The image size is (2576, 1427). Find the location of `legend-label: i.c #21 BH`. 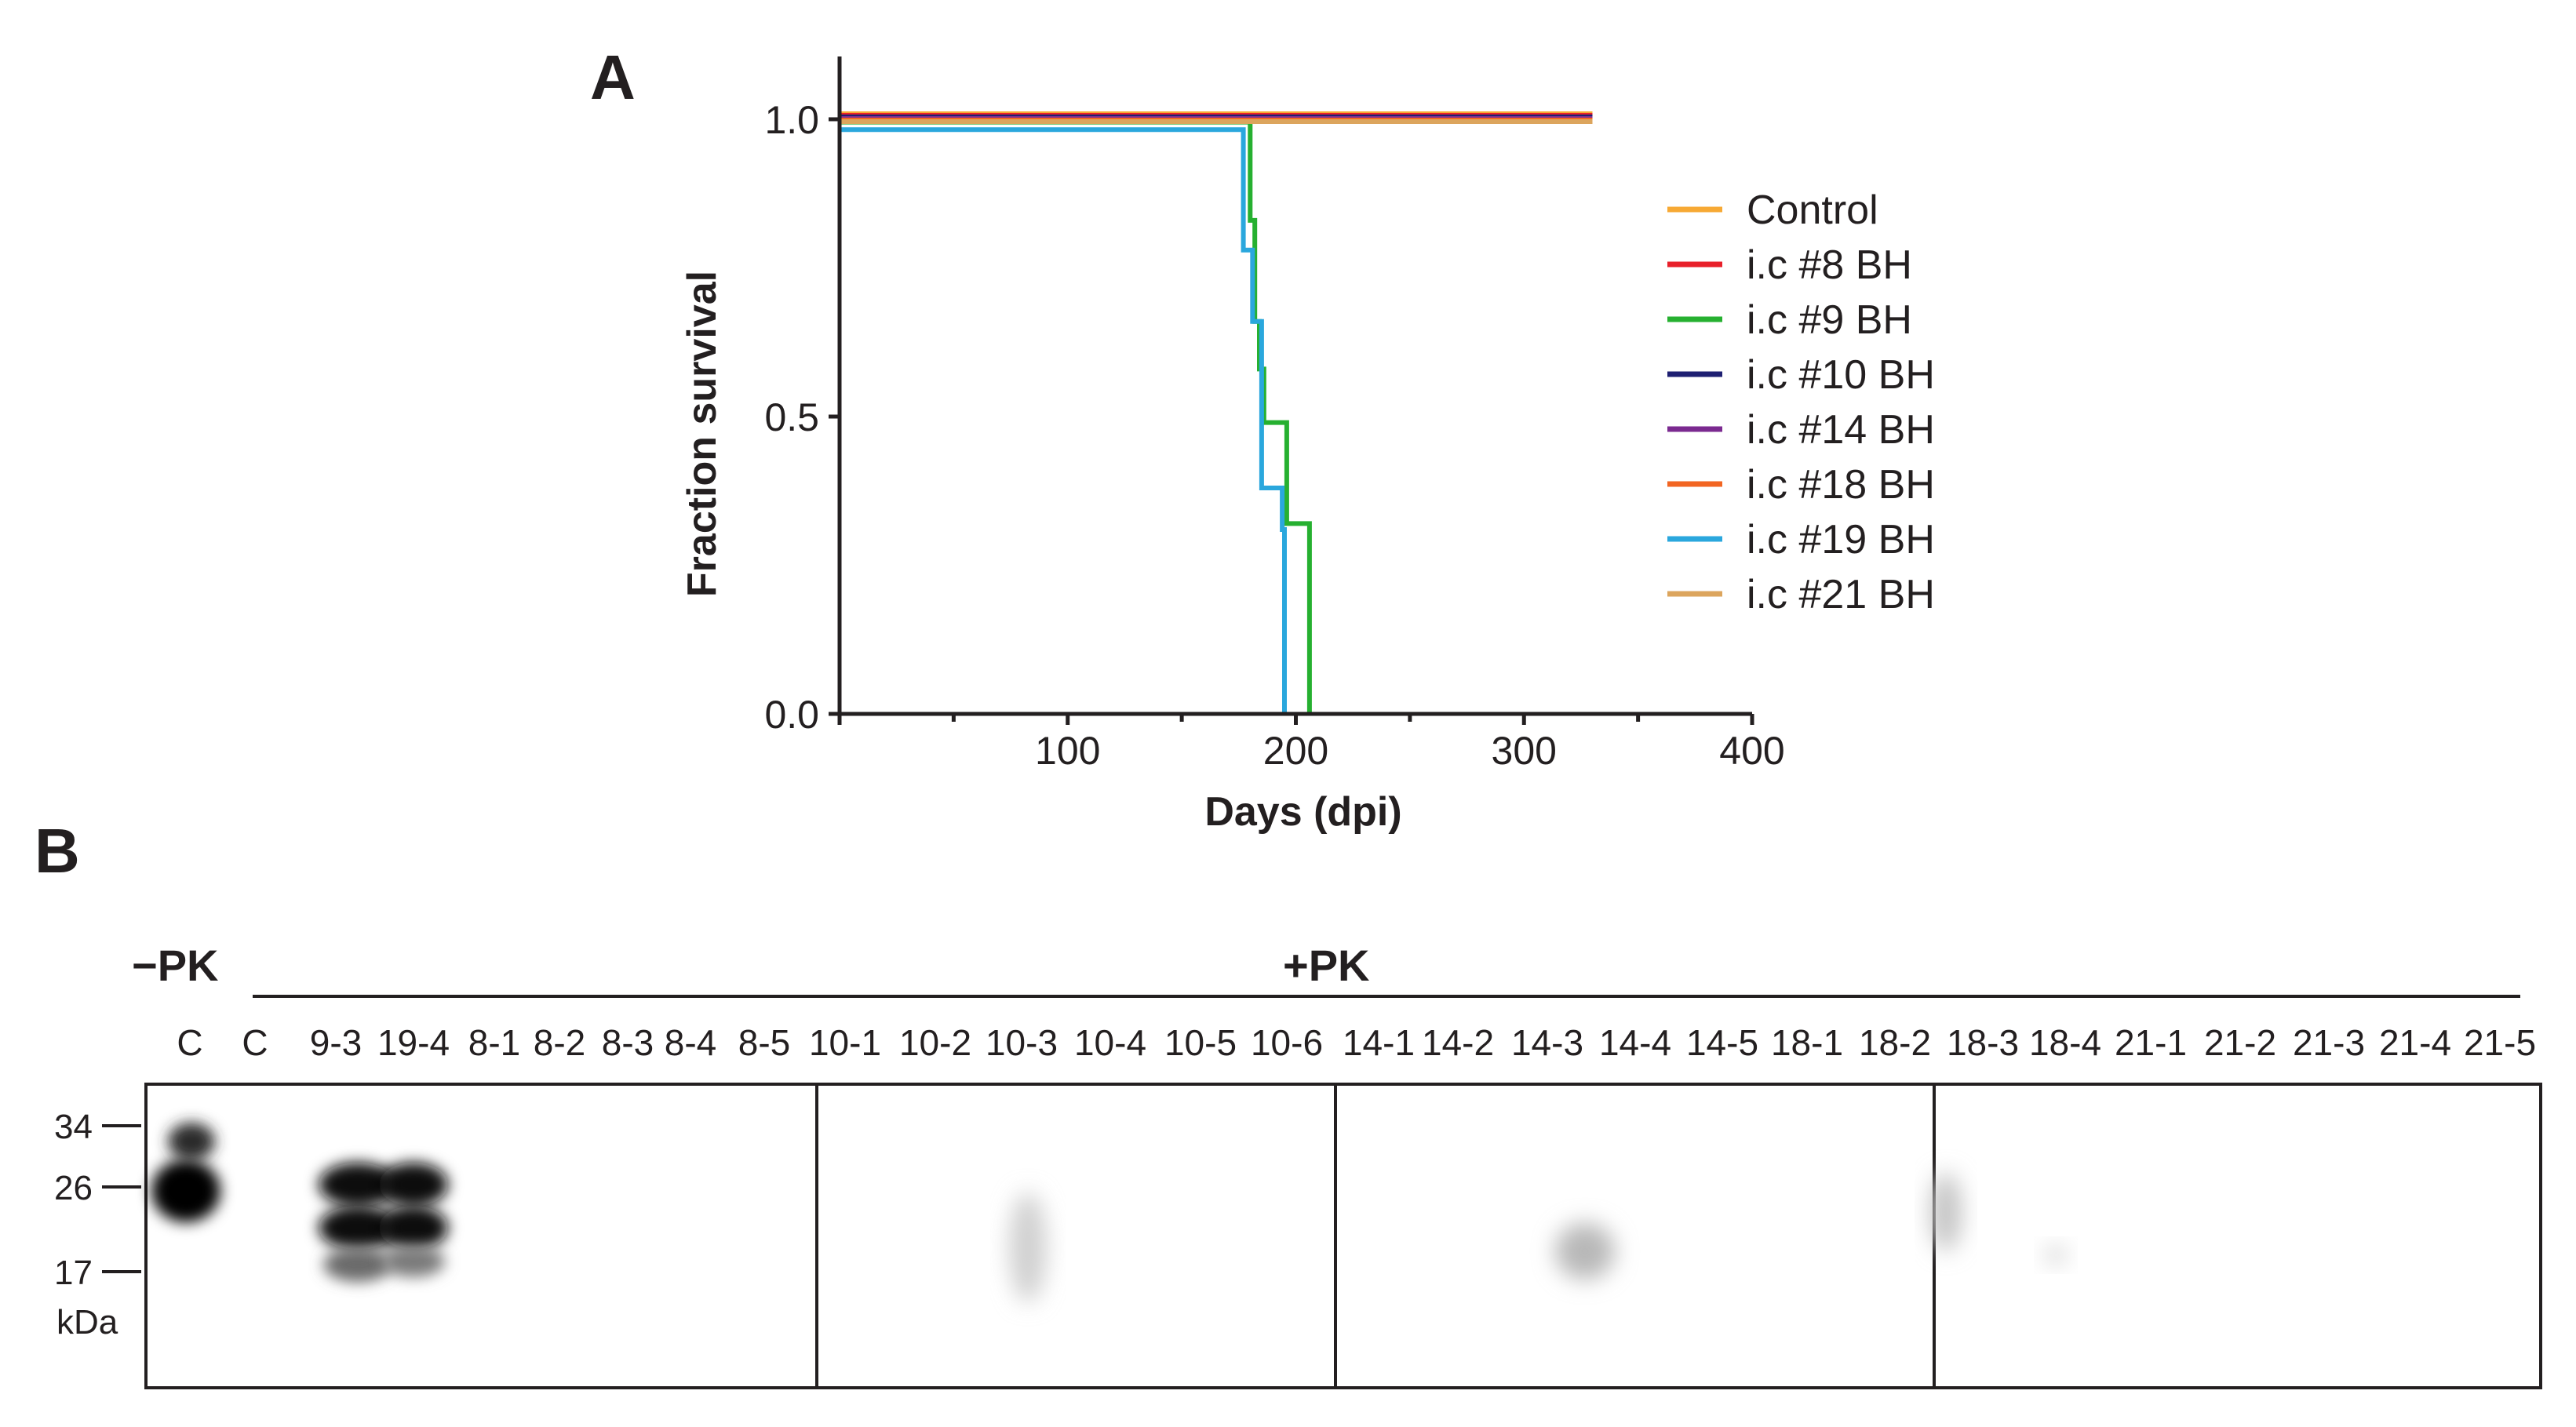

legend-label: i.c #21 BH is located at coordinates (1841, 594).